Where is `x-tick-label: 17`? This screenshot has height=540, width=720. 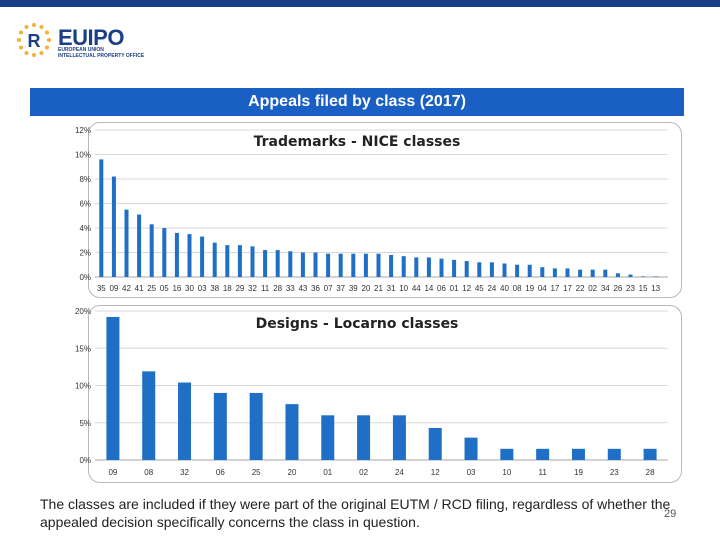 x-tick-label: 17 is located at coordinates (554, 288).